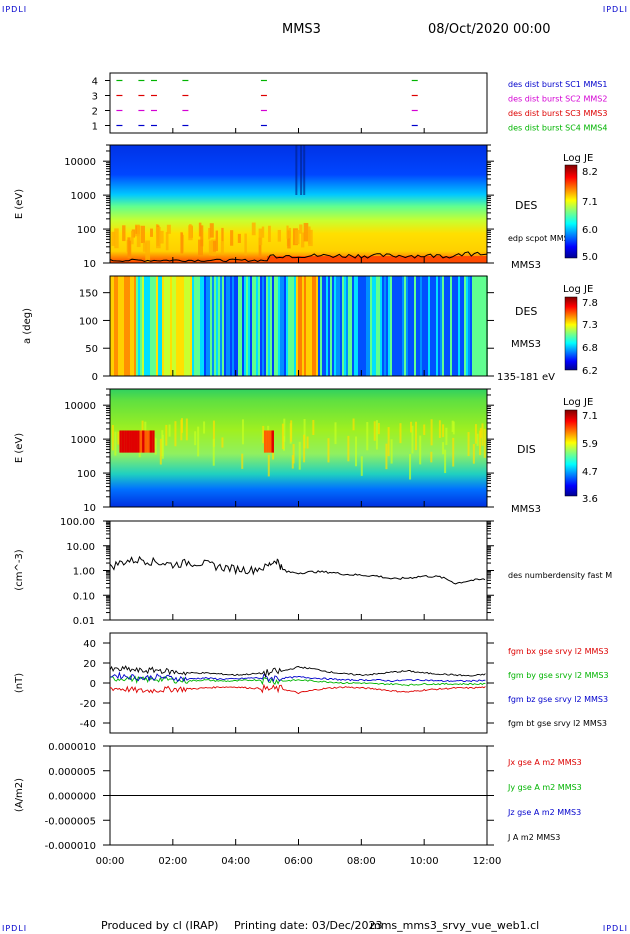 This screenshot has height=934, width=630. What do you see at coordinates (558, 675) in the screenshot?
I see `bfield-legend-entry: fgm by gse srvy l2 MMS3` at bounding box center [558, 675].